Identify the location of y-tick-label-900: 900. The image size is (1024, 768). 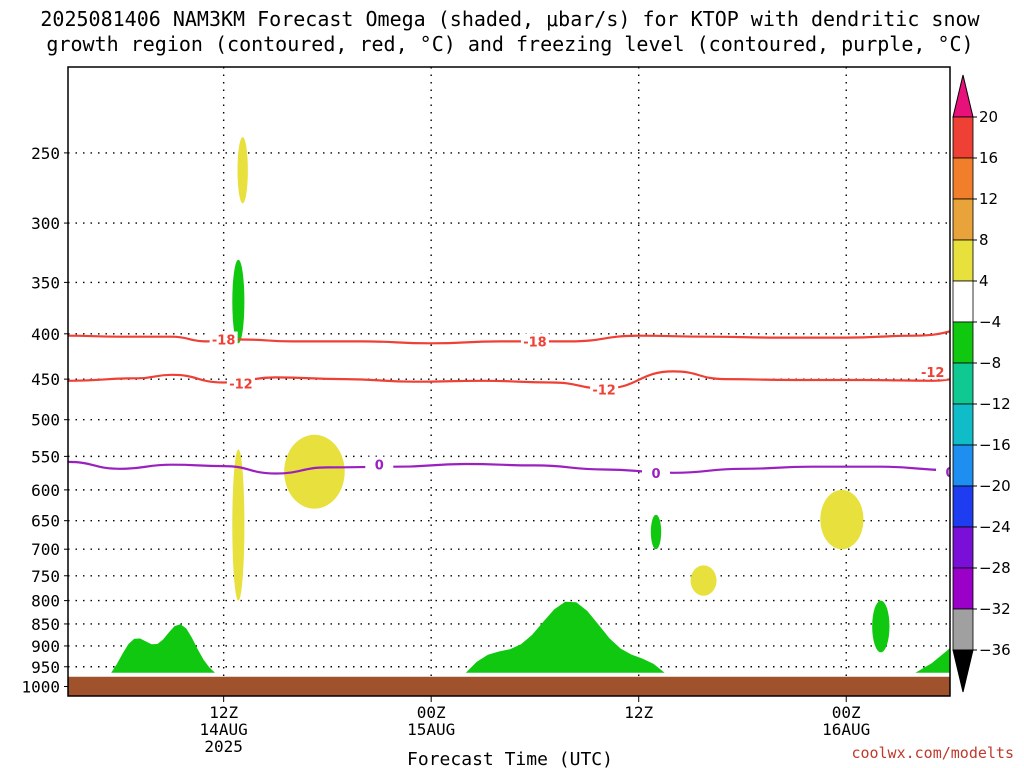
(45, 646).